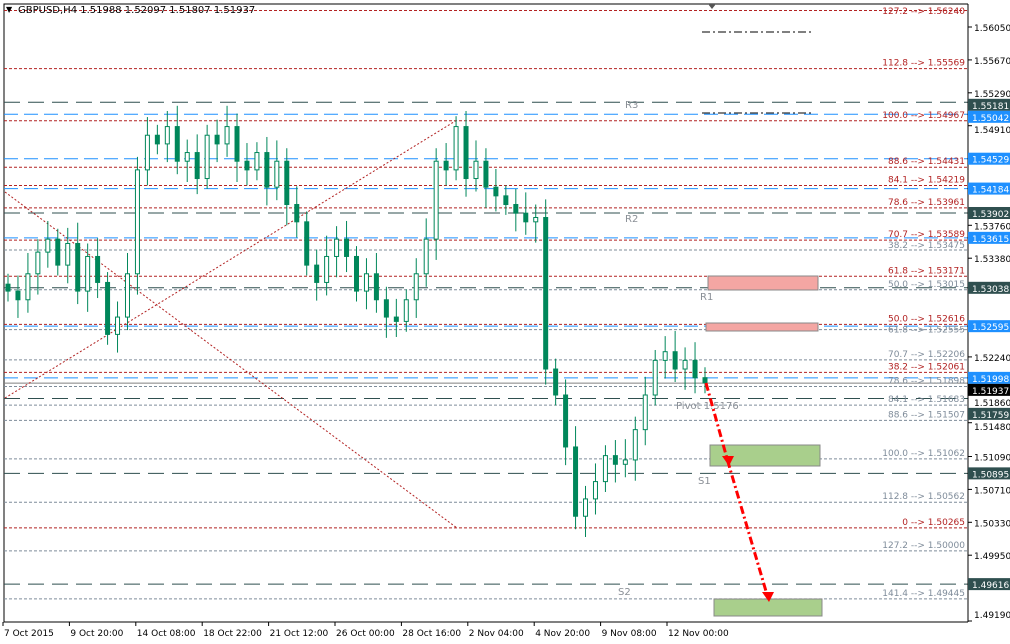 The width and height of the screenshot is (1010, 644). Describe the element at coordinates (990, 119) in the screenshot. I see `price-tag-label: 1.55042` at that location.